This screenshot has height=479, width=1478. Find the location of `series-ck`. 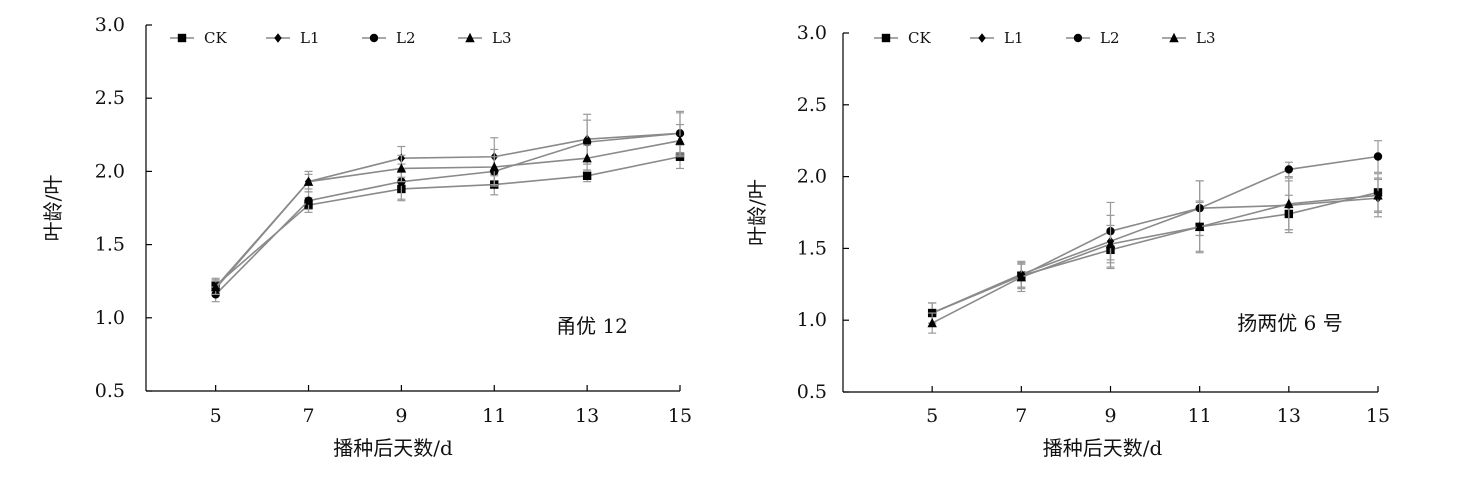

series-ck is located at coordinates (1155, 248).